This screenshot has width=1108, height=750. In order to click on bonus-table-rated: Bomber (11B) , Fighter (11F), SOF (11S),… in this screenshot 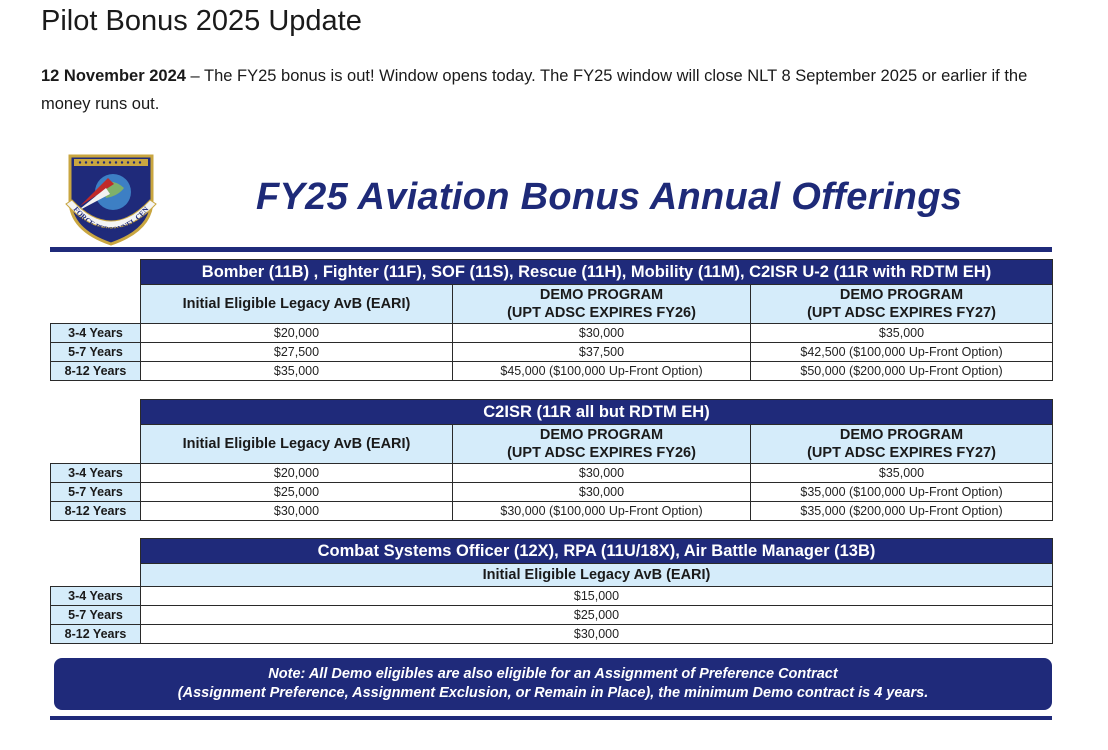, I will do `click(551, 320)`.